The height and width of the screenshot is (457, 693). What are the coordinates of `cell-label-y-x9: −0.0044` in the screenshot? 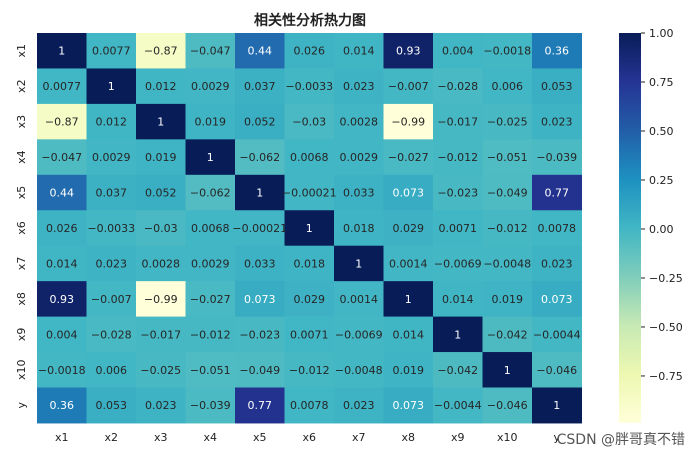 It's located at (458, 405).